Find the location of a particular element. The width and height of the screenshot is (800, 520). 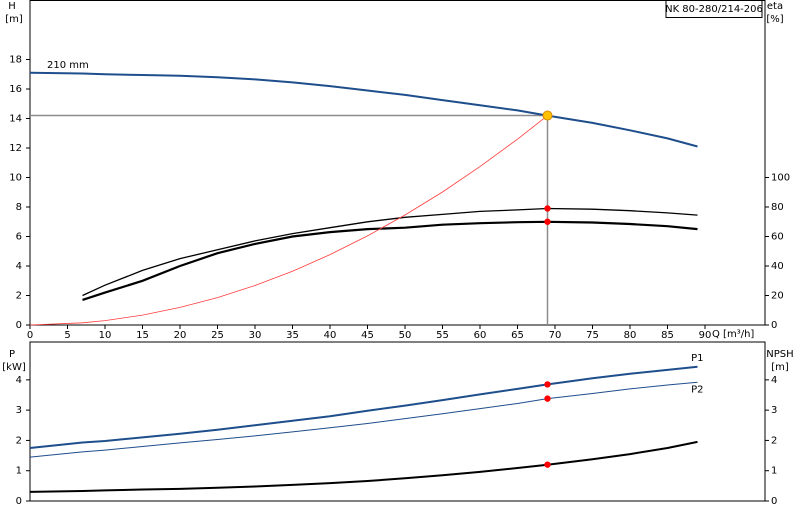

x-tick-label: 70 is located at coordinates (555, 335).